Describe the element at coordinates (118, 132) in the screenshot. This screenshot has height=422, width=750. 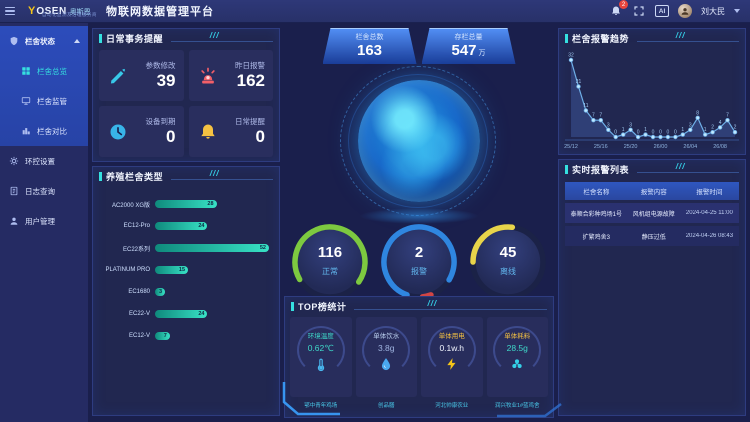
I see `clock-icon` at that location.